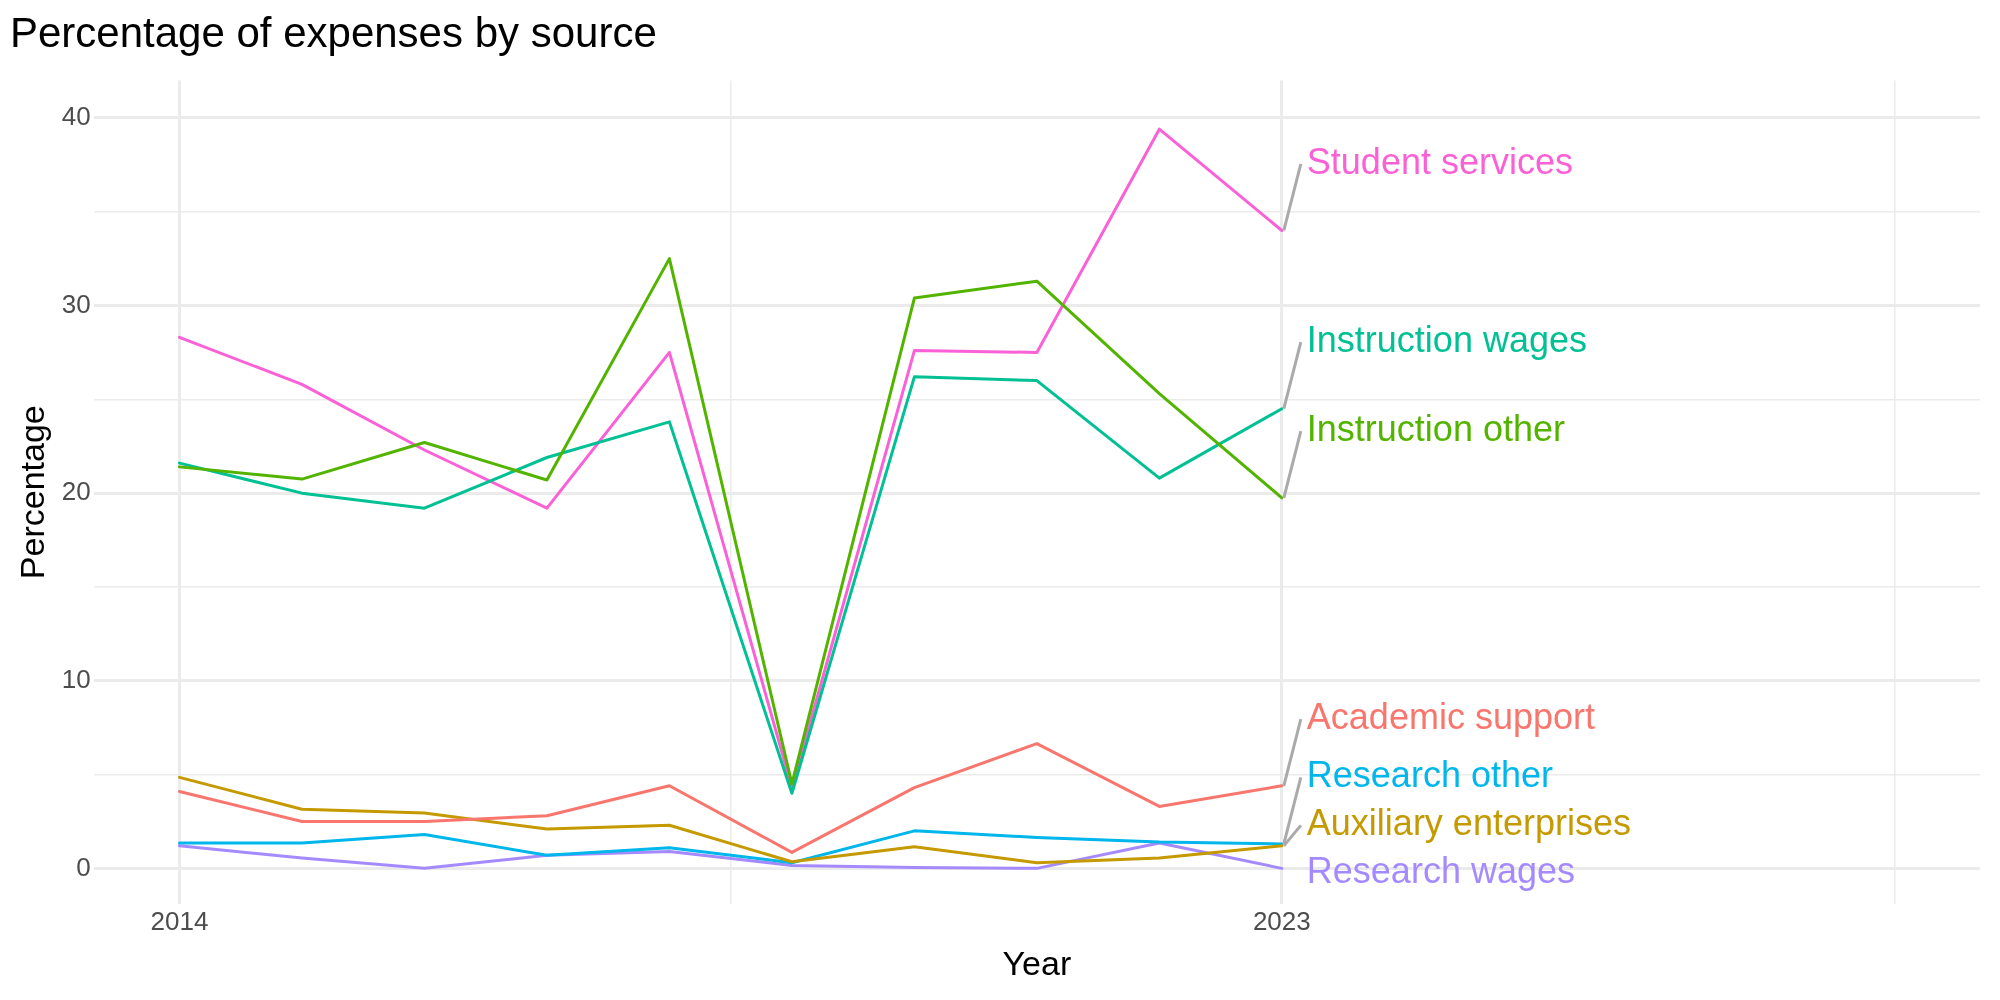 The height and width of the screenshot is (1000, 2000). What do you see at coordinates (1435, 429) in the screenshot?
I see `series-label: Instruction other` at bounding box center [1435, 429].